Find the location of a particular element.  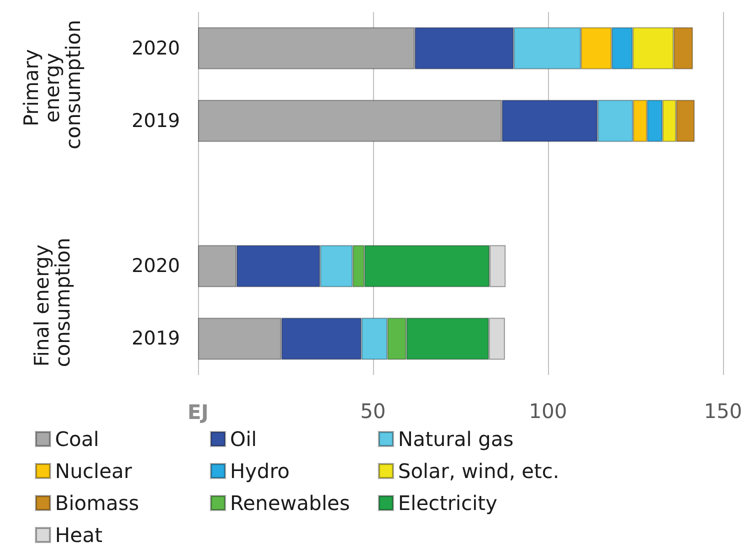

legend-label: Oil is located at coordinates (243, 439).